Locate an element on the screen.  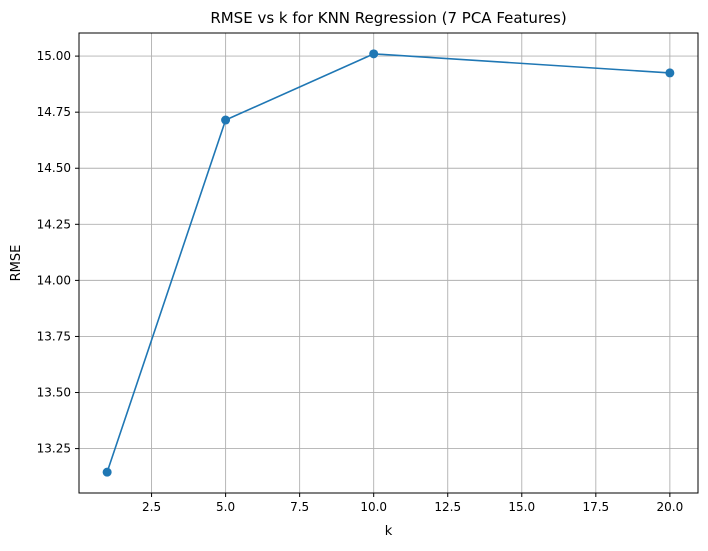
y-tick-label: 13.25 is located at coordinates (54, 449).